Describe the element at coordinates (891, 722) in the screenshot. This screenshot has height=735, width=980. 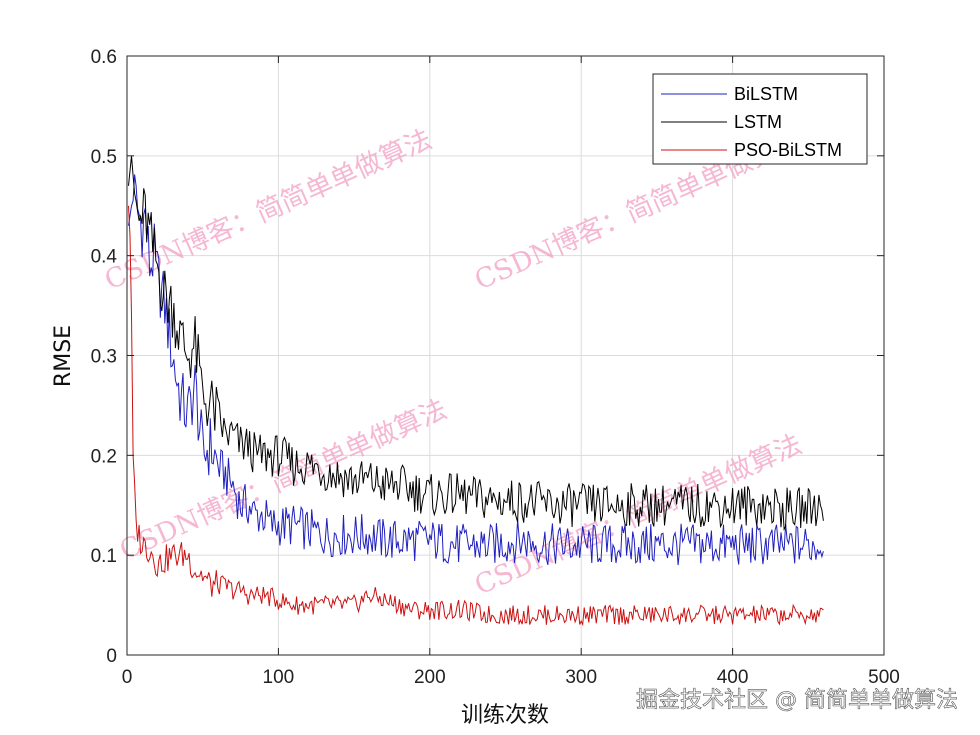
I see `credit-sub: CSDN @简简单单做算法` at that location.